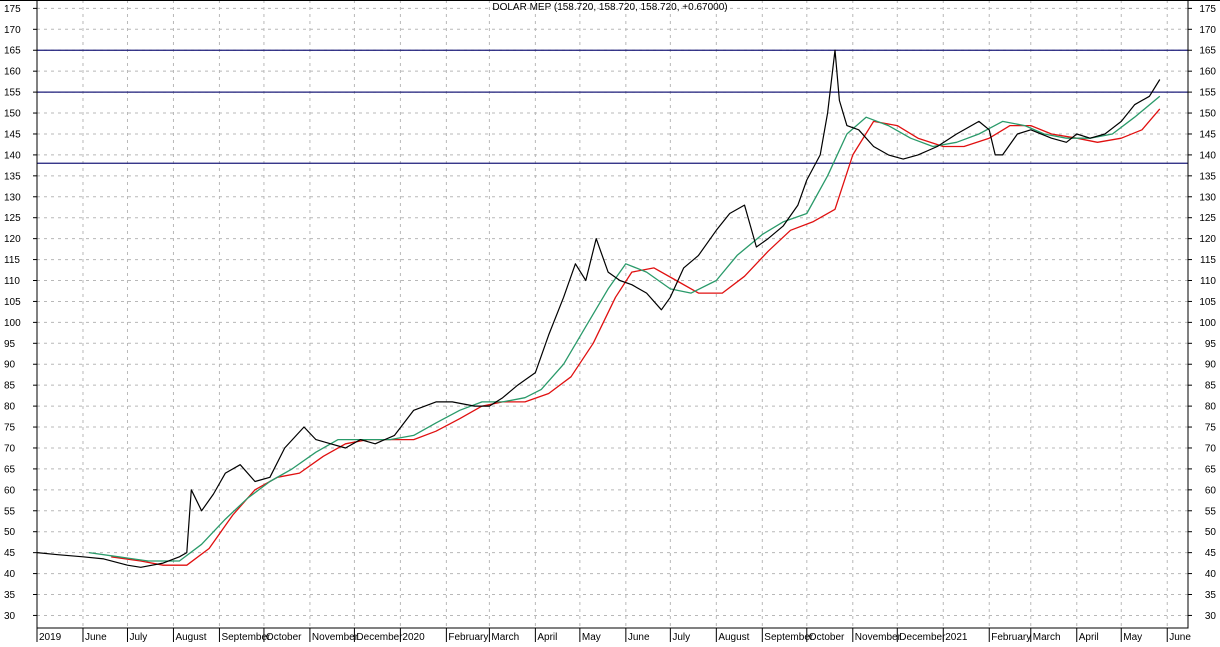 This screenshot has height=647, width=1220. I want to click on y-tick-label-left: 90, so click(10, 365).